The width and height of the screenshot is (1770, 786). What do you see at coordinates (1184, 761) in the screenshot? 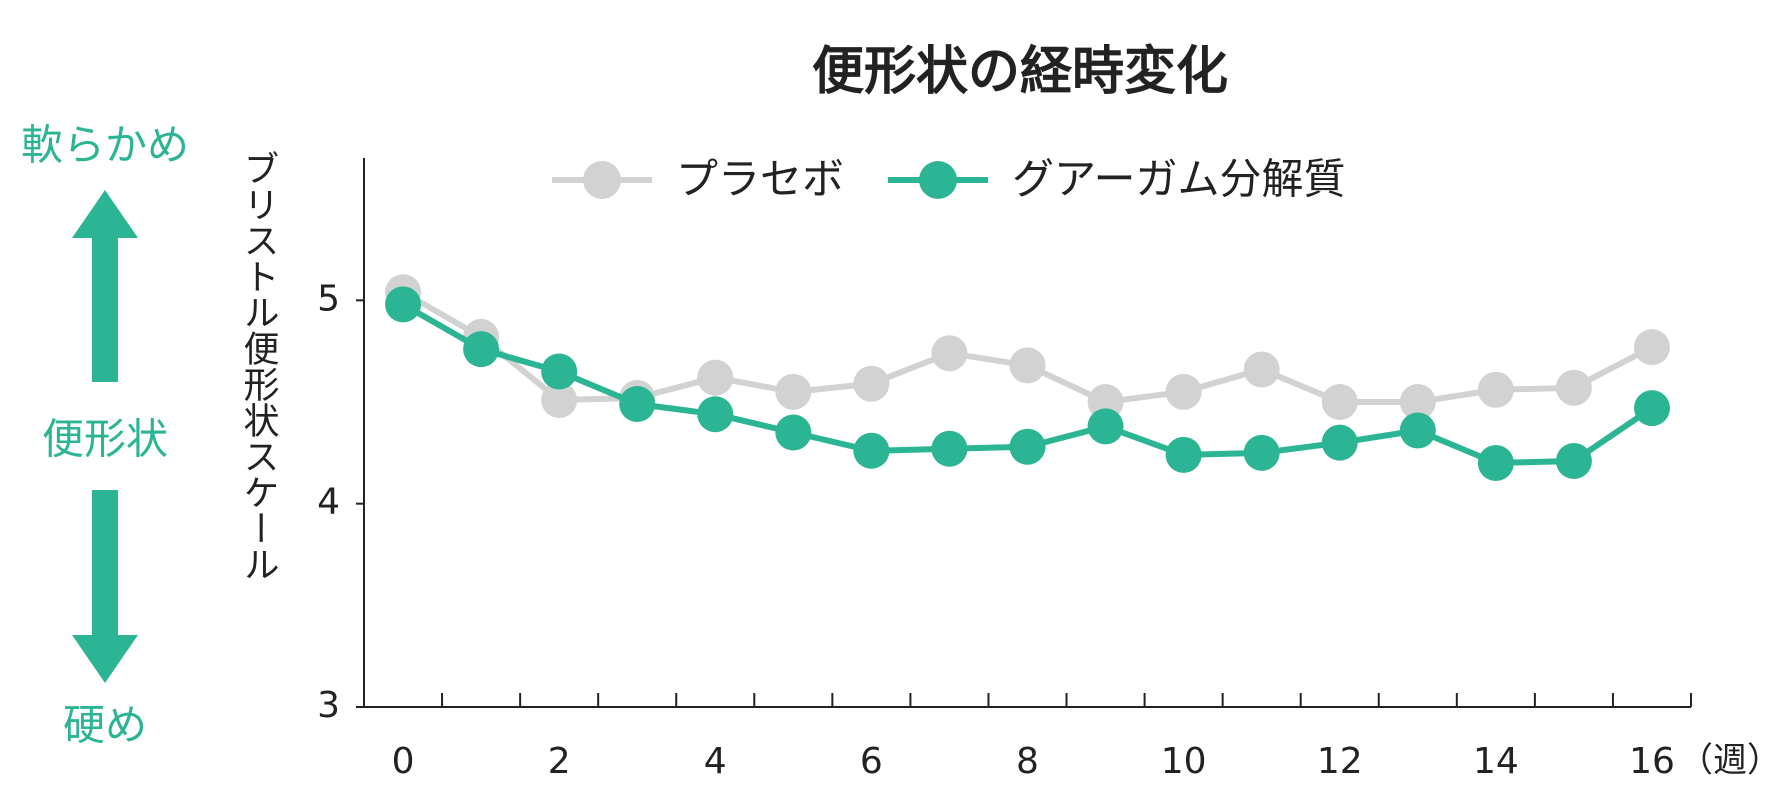
I see `x-tick-label: 10` at bounding box center [1184, 761].